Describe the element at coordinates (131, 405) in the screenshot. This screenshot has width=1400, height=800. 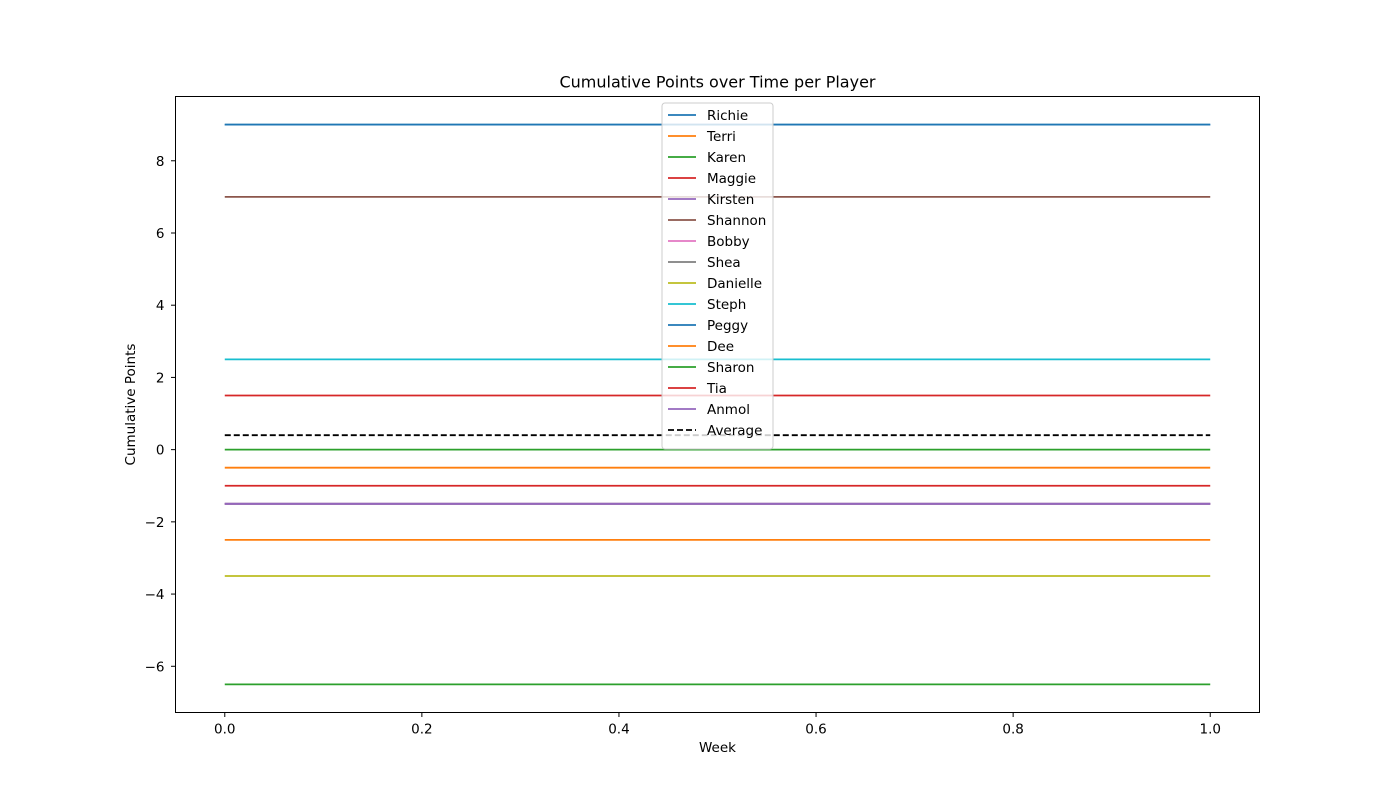
I see `y-axis-label: Cumulative Points` at that location.